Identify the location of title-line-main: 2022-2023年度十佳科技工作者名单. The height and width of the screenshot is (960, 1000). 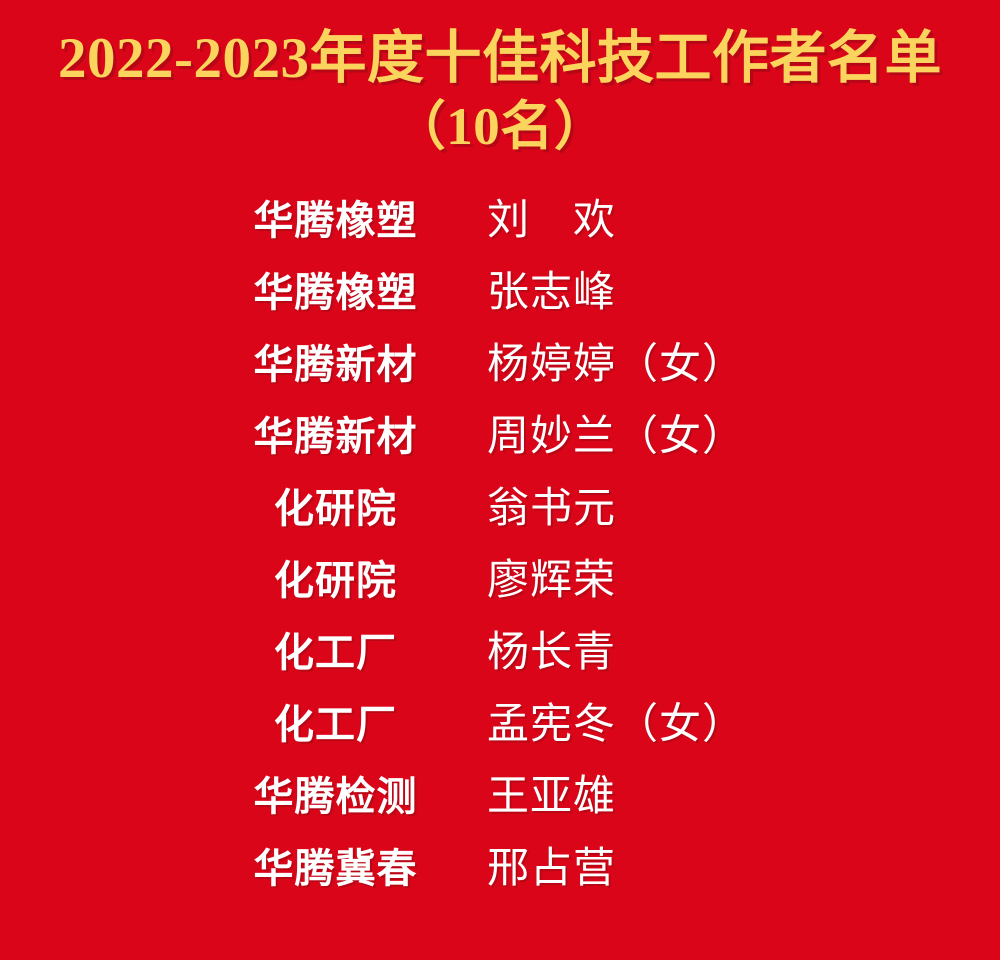
(500, 58).